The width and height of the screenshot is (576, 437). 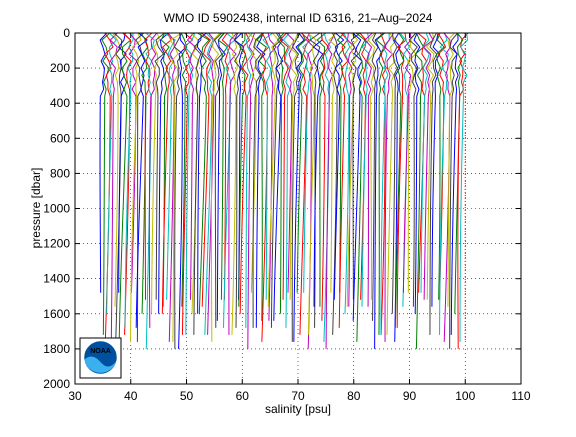 What do you see at coordinates (100, 351) in the screenshot?
I see `svg-text: NOAA` at bounding box center [100, 351].